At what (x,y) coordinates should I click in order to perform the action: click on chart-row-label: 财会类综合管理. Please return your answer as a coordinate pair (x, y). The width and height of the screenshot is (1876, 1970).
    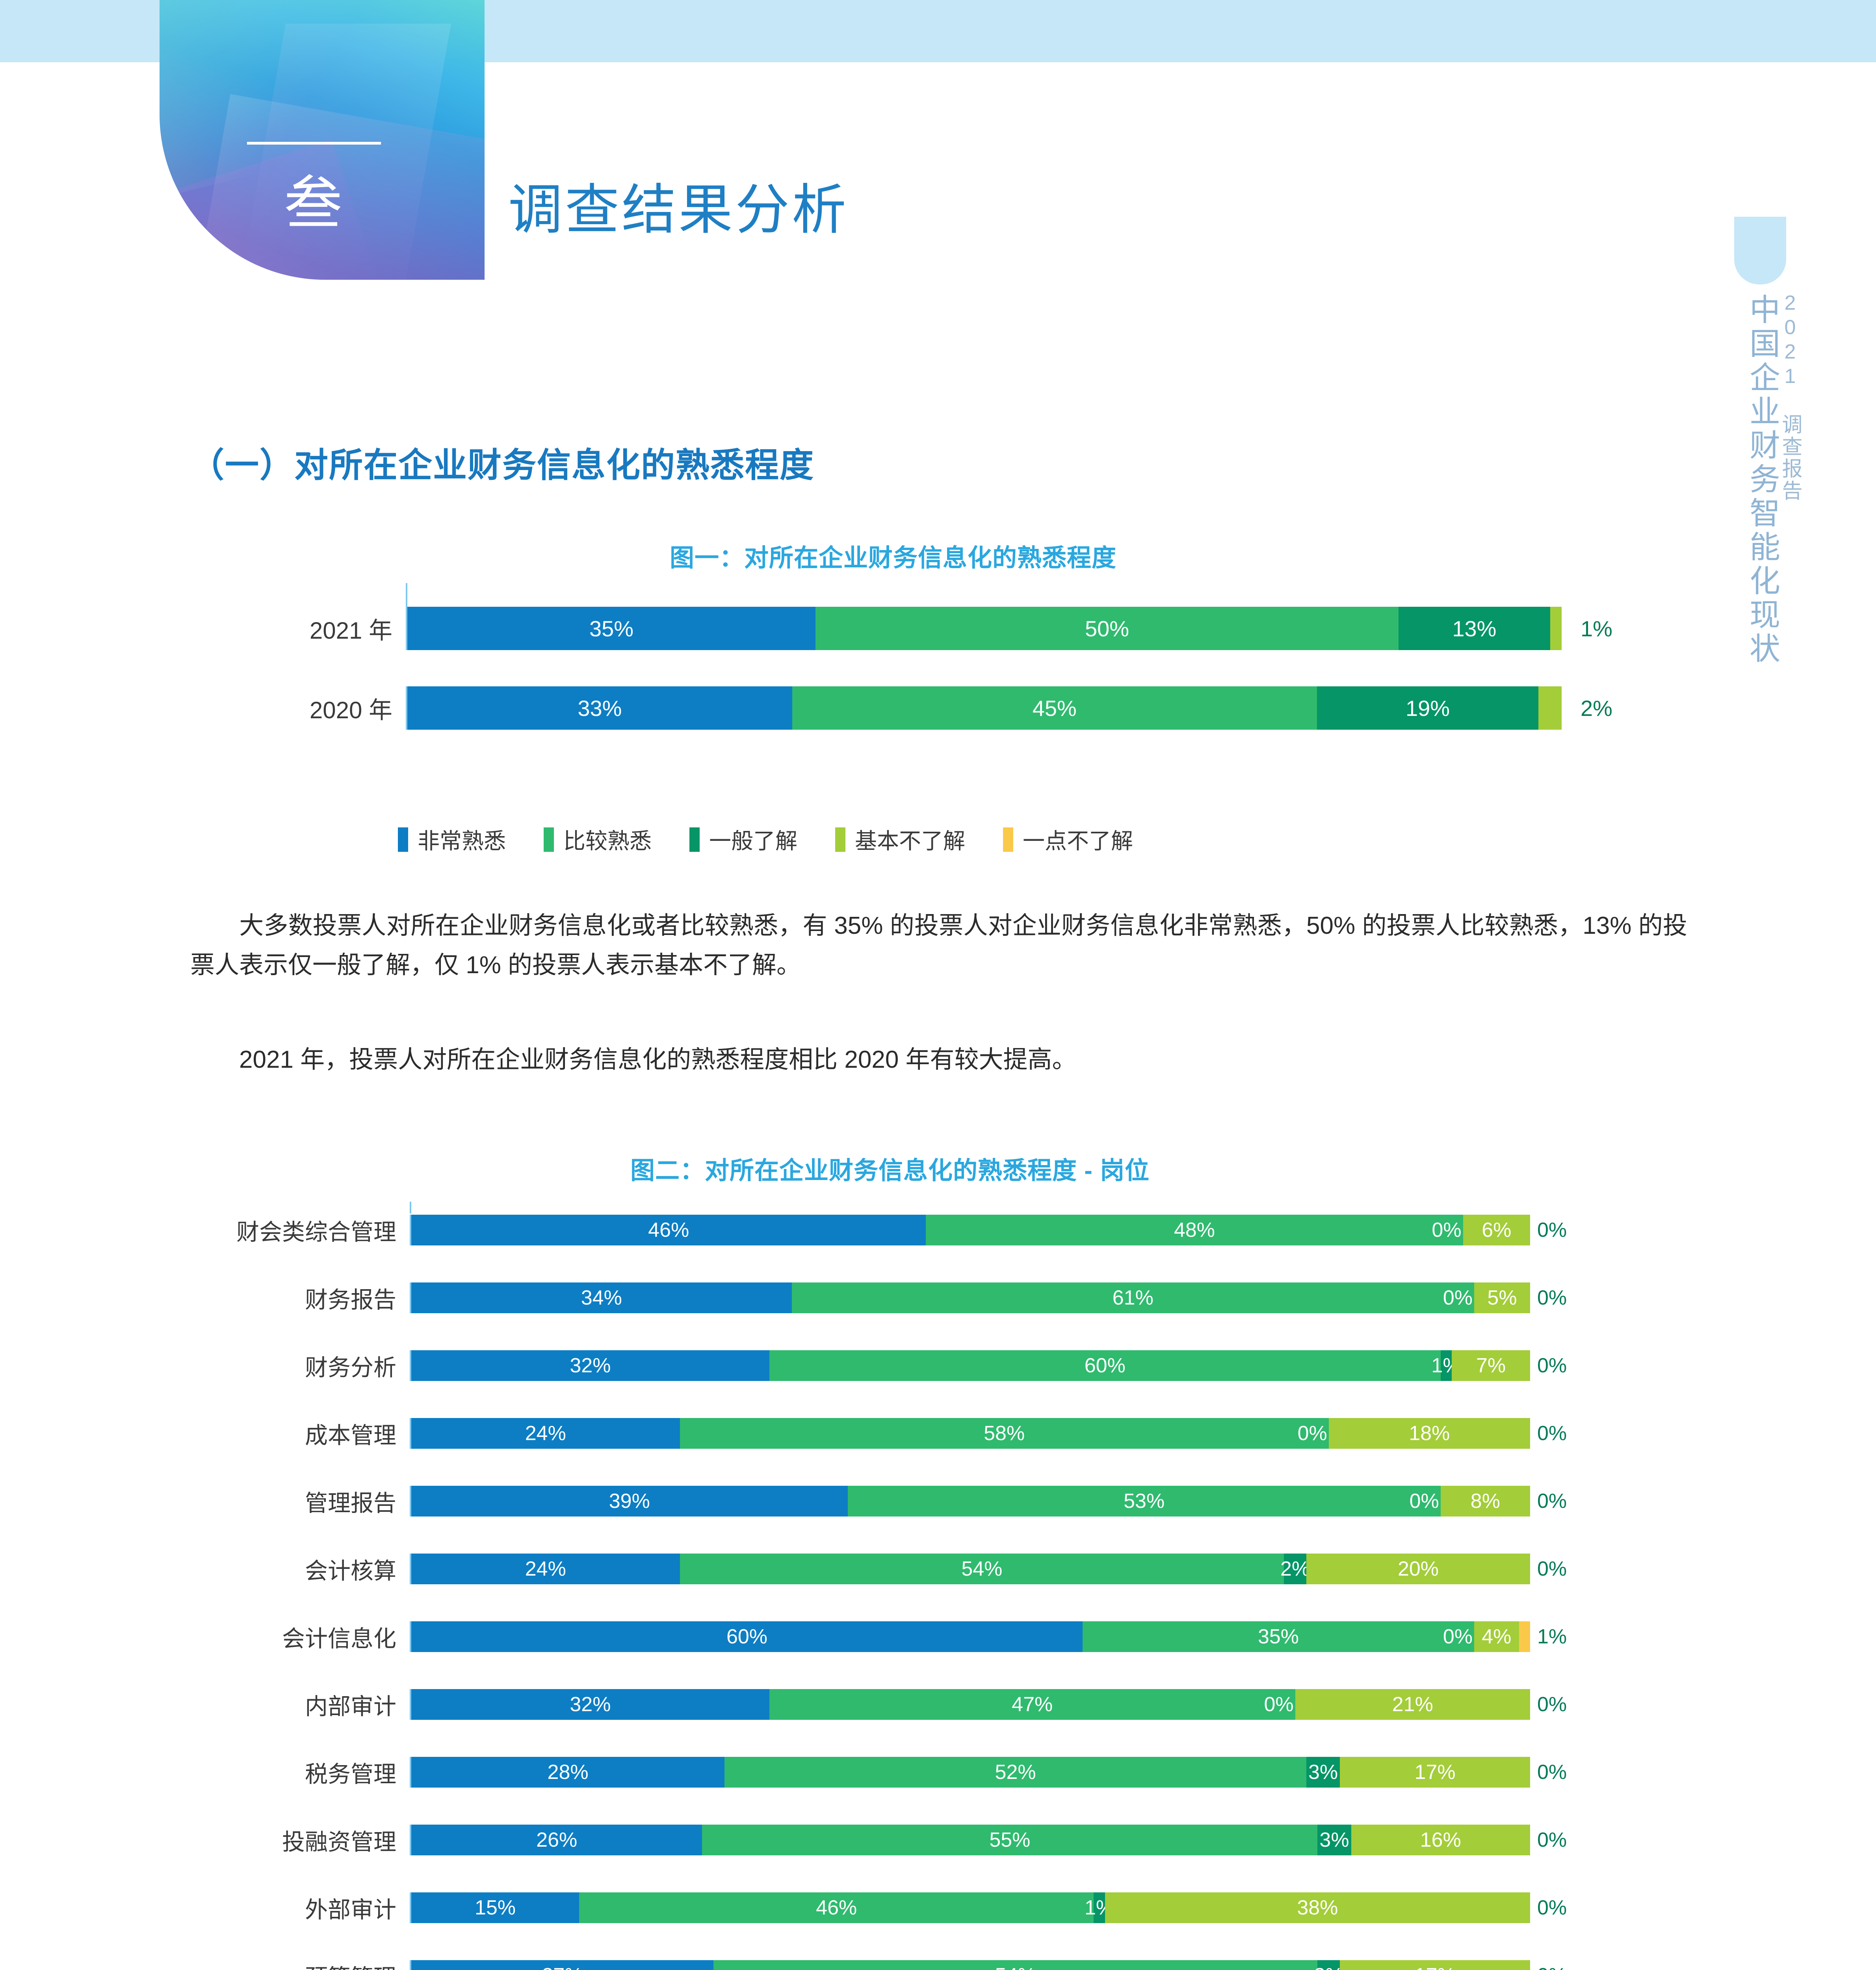
    Looking at the image, I should click on (316, 1232).